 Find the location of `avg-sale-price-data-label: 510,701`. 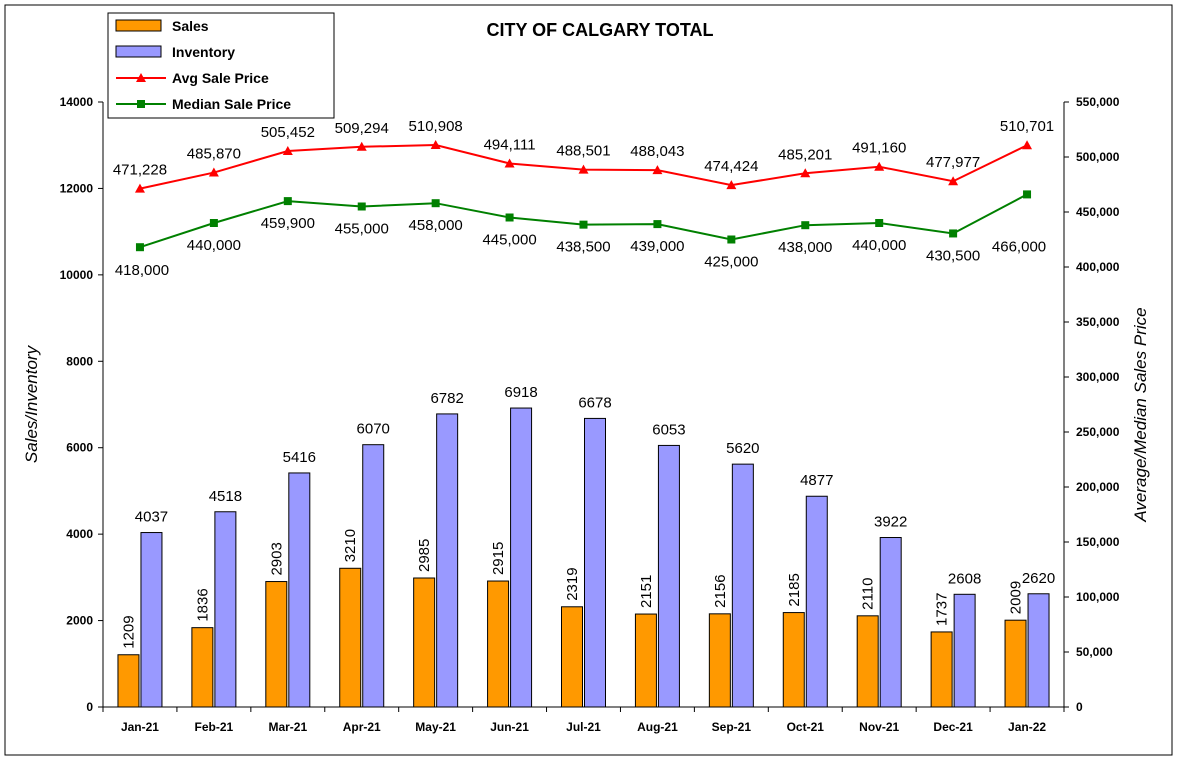

avg-sale-price-data-label: 510,701 is located at coordinates (1027, 126).